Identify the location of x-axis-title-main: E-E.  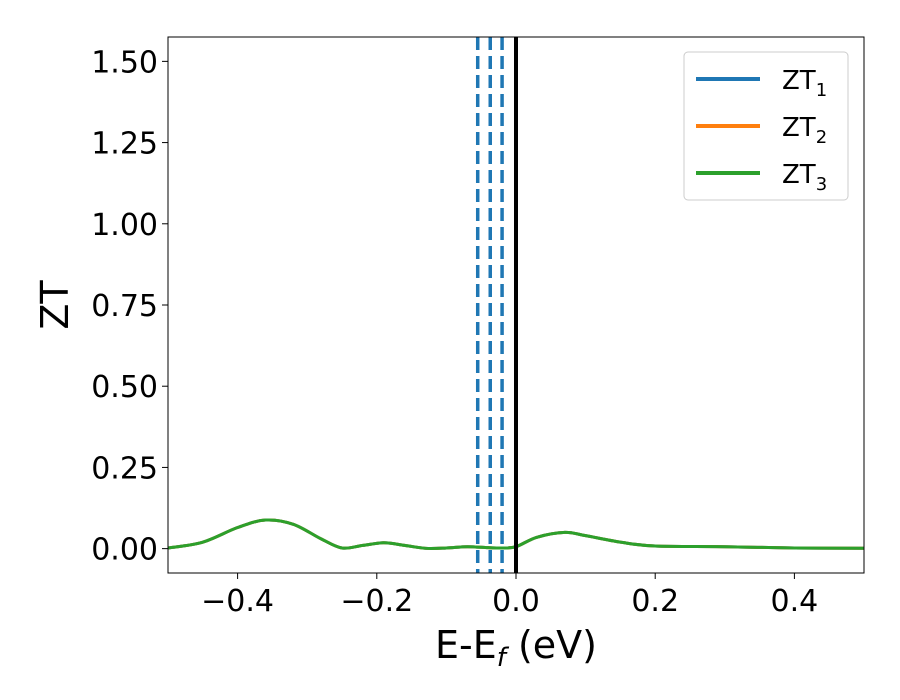
(466, 645).